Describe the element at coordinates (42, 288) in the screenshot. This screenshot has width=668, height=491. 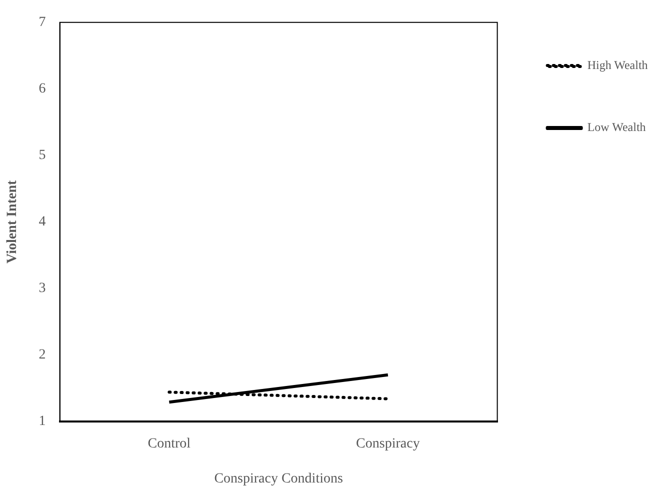
I see `y-tick-label: 3` at that location.